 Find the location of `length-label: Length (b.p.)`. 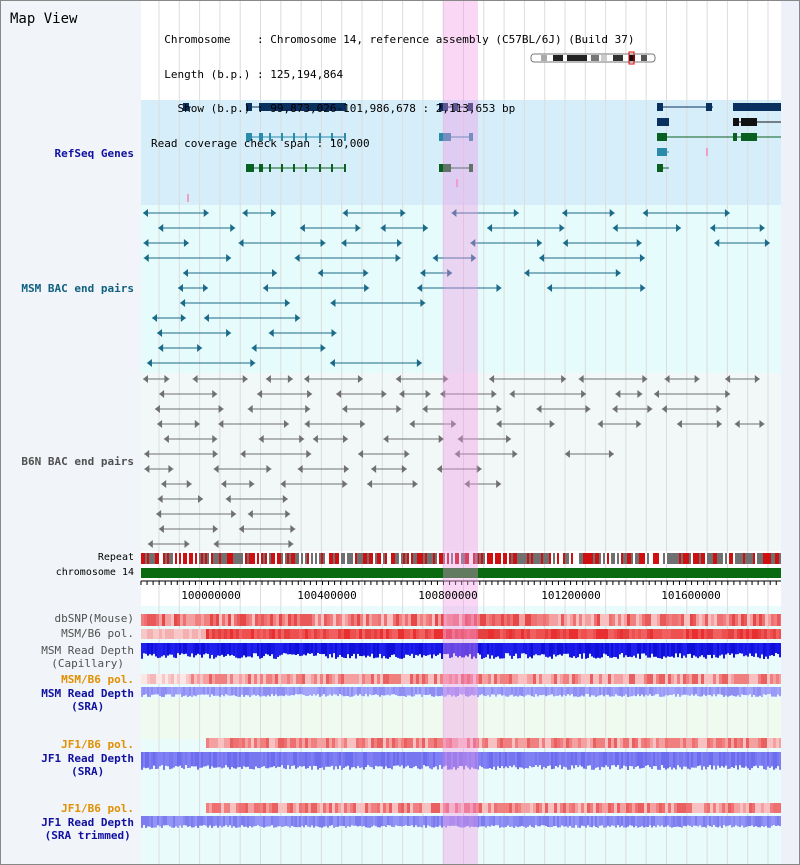

length-label: Length (b.p.) is located at coordinates (207, 74).